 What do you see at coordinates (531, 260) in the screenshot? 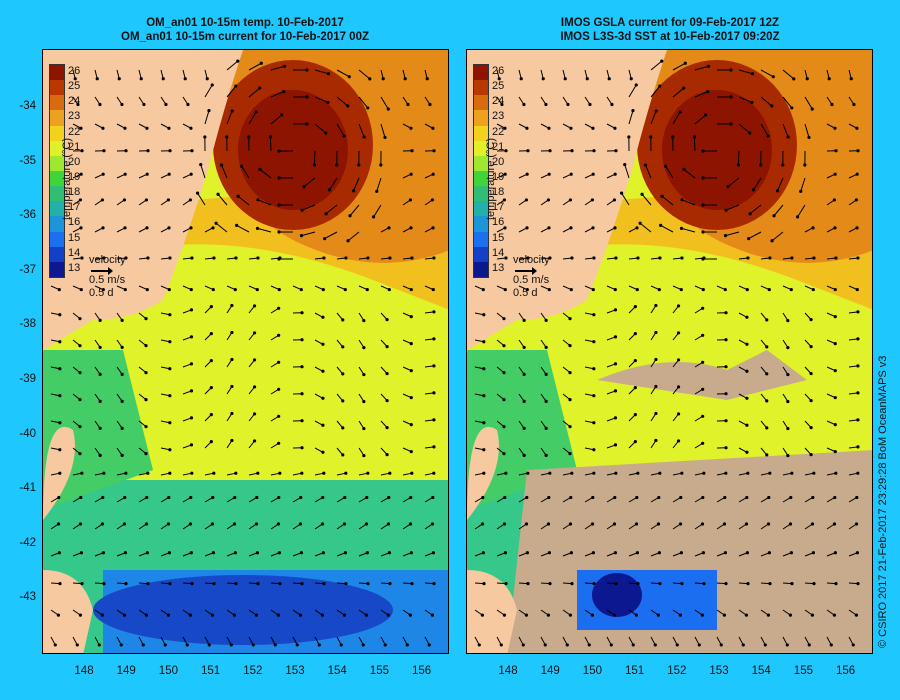
I see `velocity-key-label: velocity` at bounding box center [531, 260].